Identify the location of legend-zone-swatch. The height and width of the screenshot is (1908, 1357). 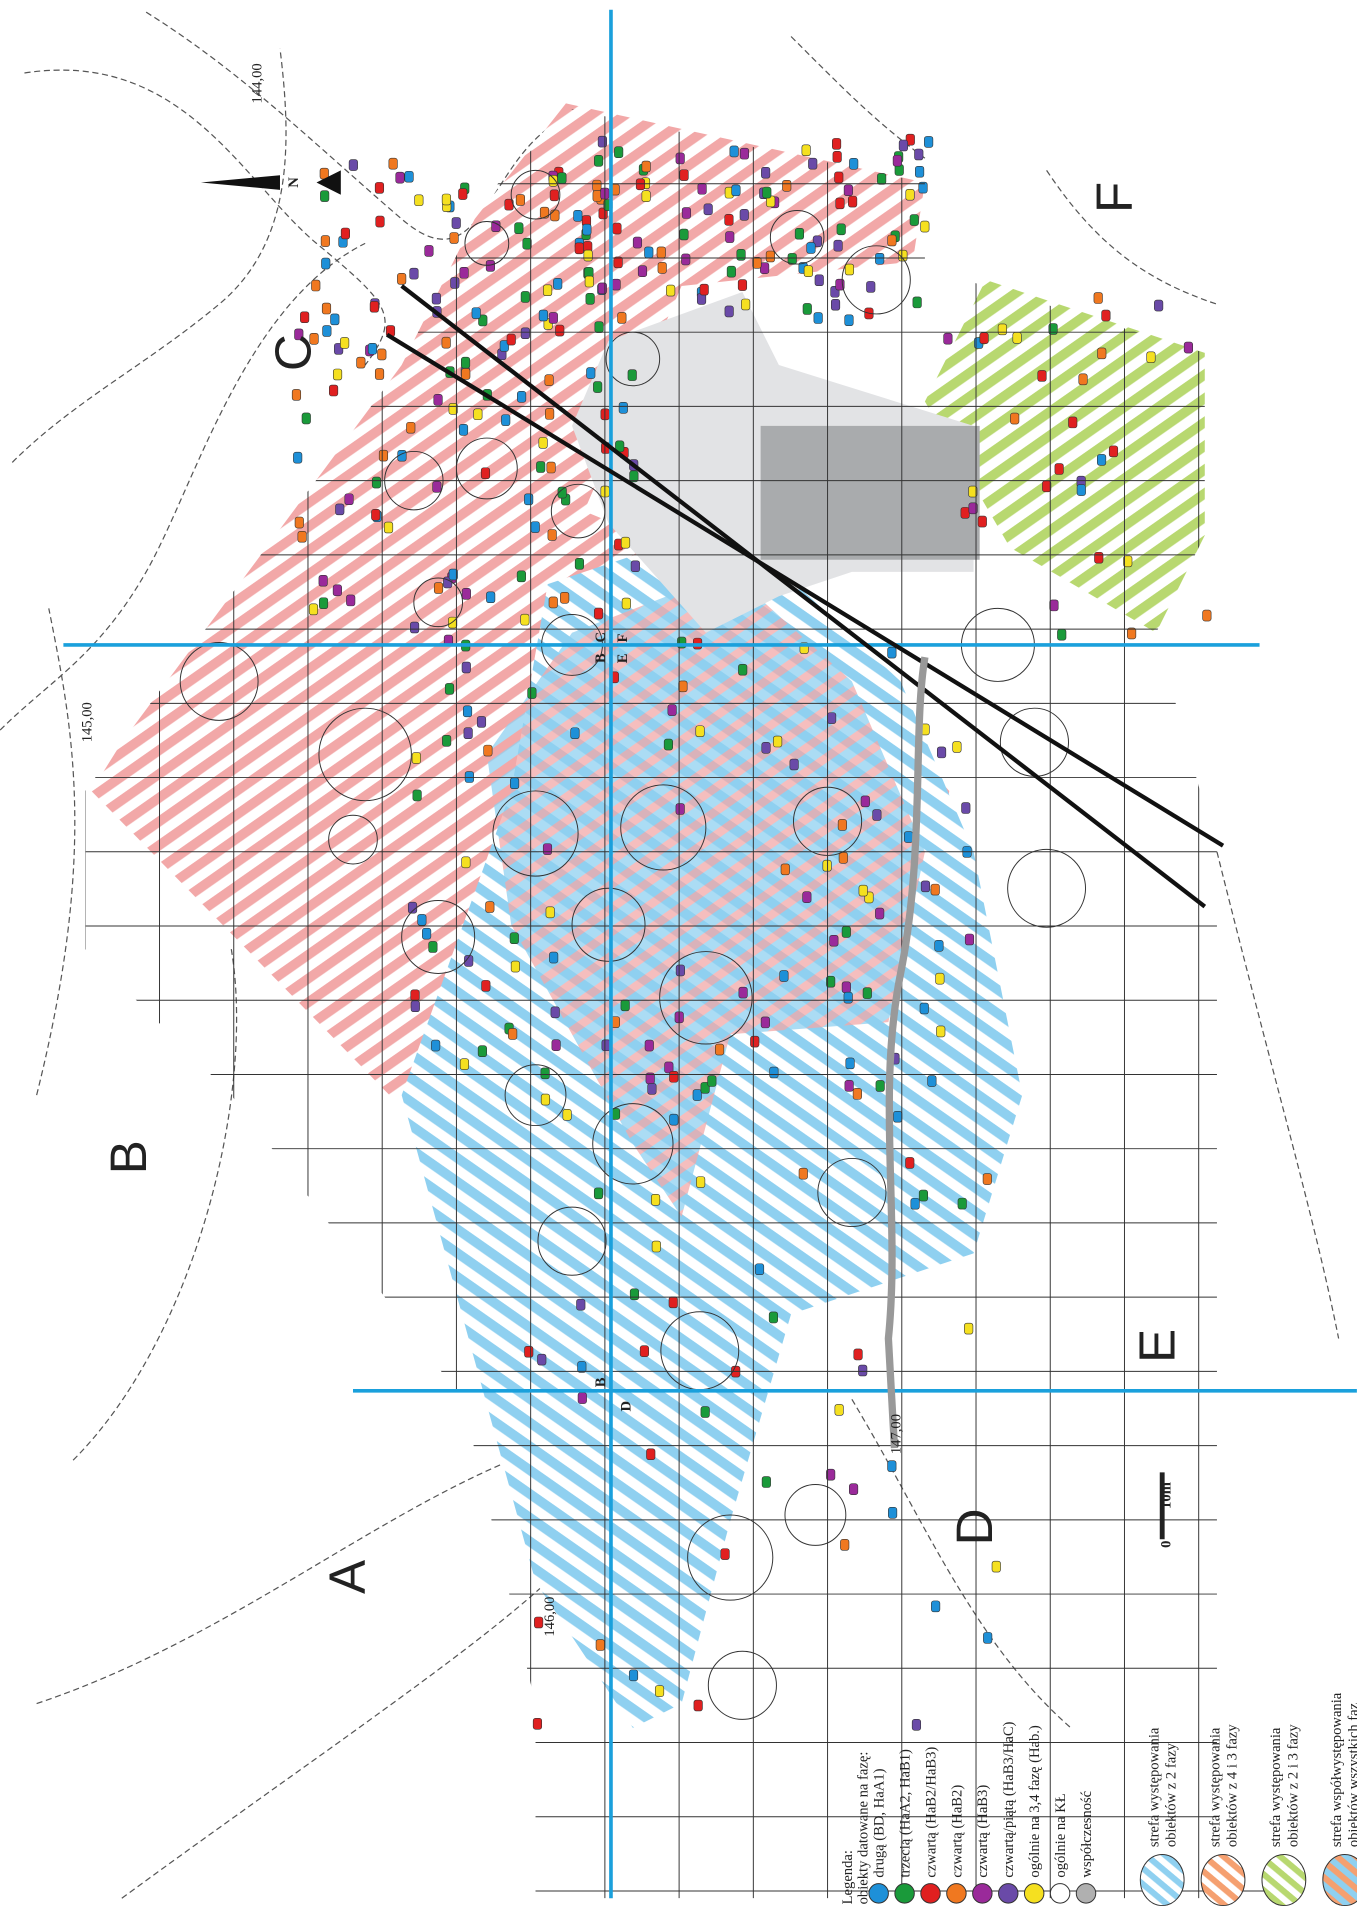
(1284, 1880).